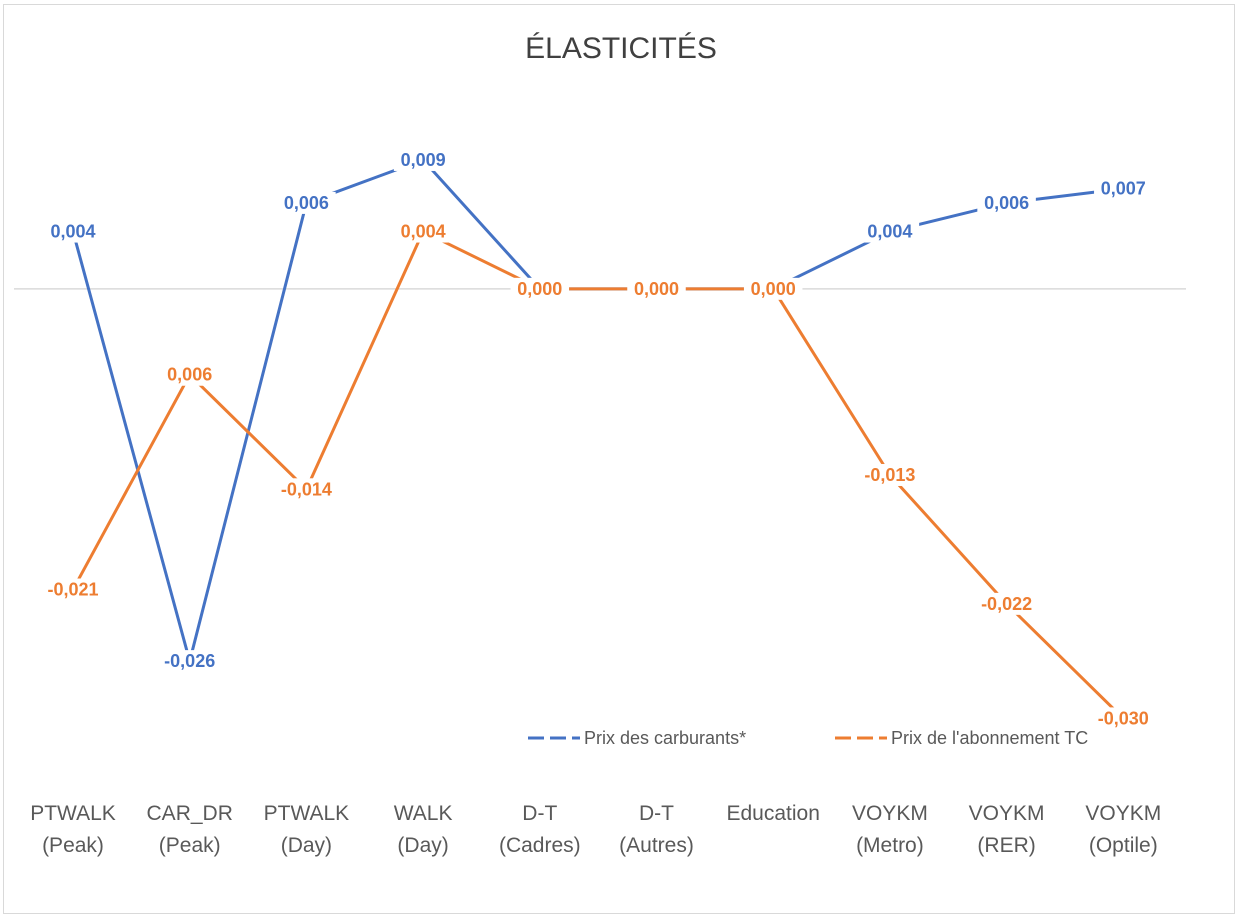 This screenshot has width=1239, height=918. I want to click on category-label-5: D-T (Autres), so click(656, 829).